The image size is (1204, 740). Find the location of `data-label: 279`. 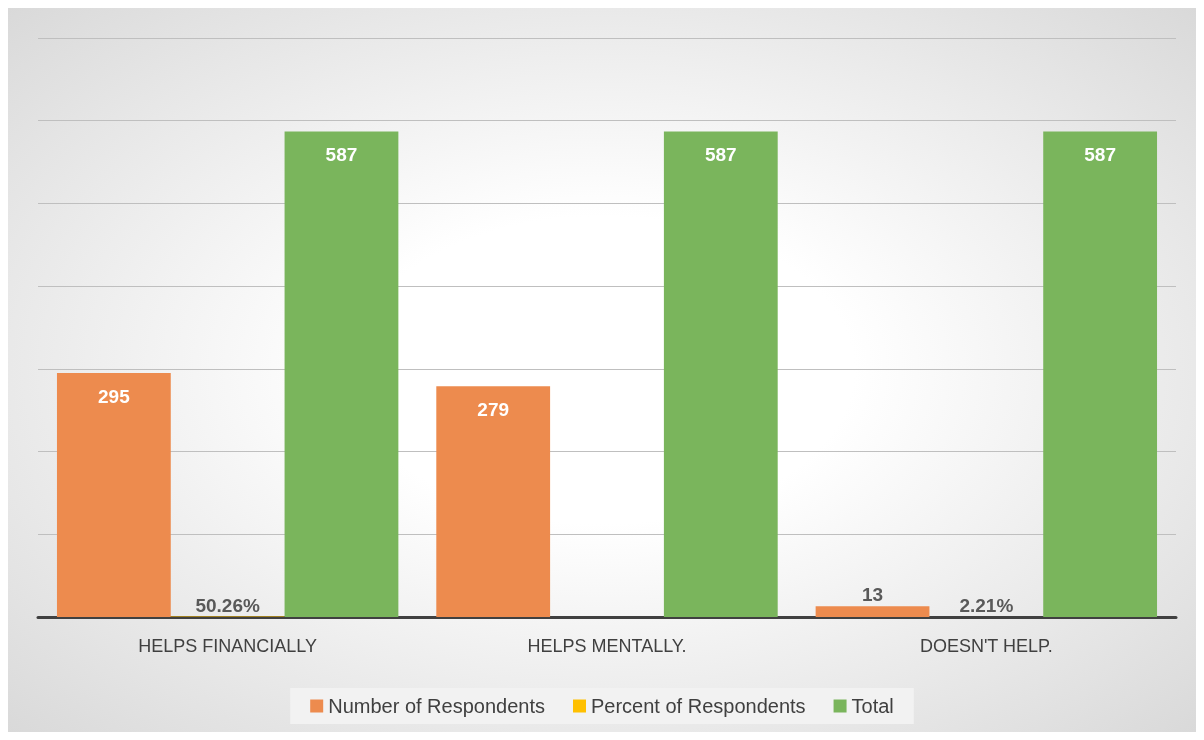

data-label: 279 is located at coordinates (493, 410).